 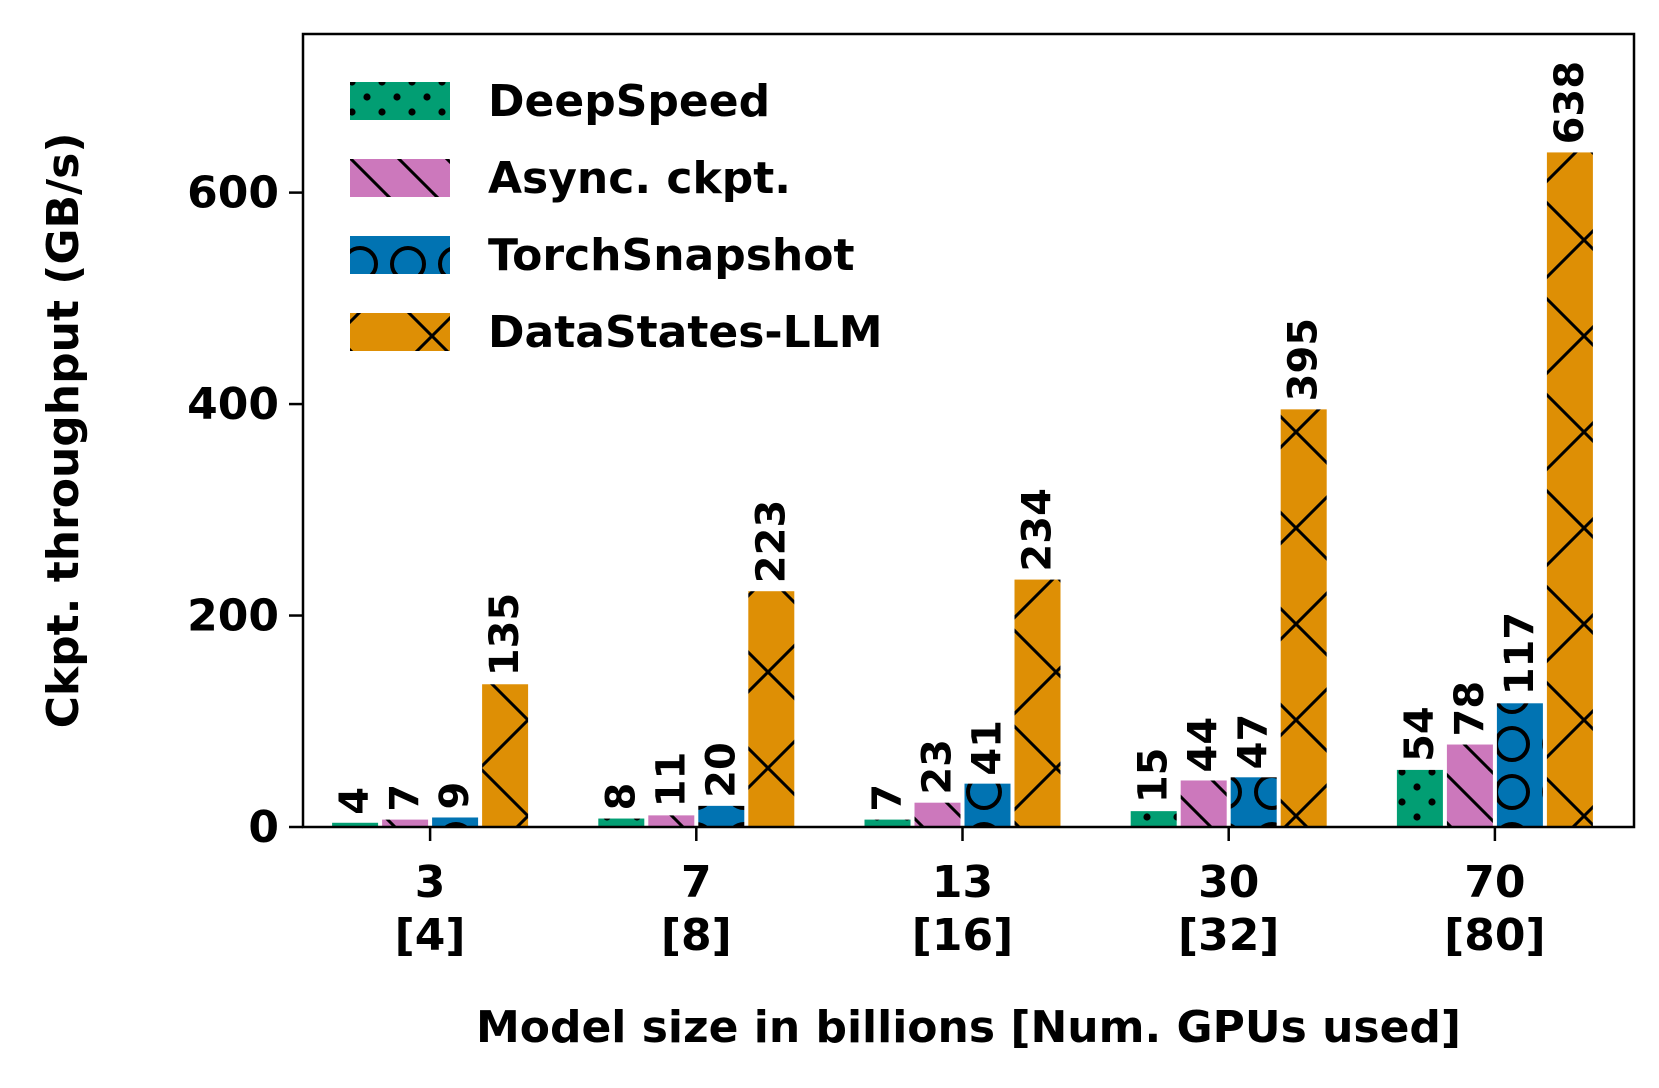 I want to click on bar-async-ckpt--3, so click(x=1203, y=803).